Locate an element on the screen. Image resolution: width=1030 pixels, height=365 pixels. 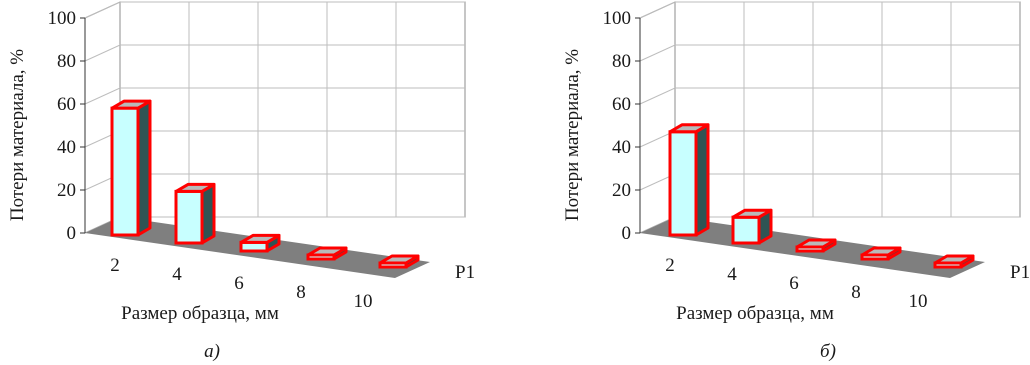
panel-caption: а) is located at coordinates (212, 351).